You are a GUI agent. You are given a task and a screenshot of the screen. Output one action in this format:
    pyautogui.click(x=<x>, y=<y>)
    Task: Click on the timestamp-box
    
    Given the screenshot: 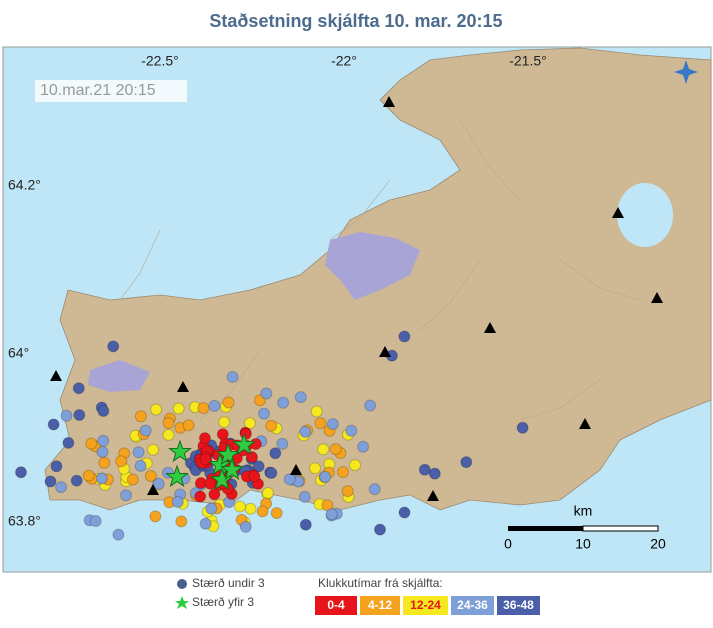 What is the action you would take?
    pyautogui.click(x=111, y=91)
    